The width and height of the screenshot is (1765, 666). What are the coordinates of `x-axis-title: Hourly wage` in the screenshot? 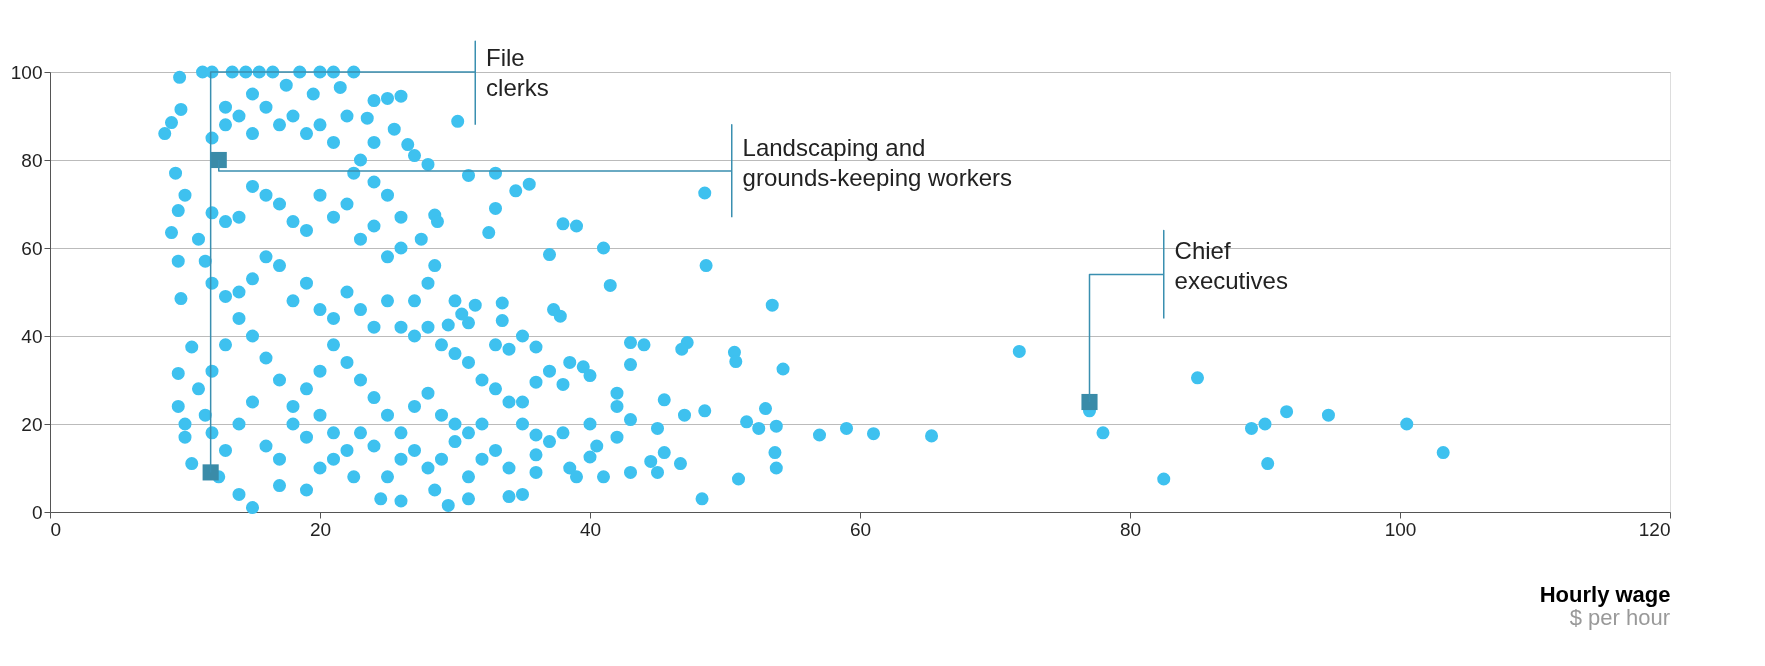 It's located at (1605, 594).